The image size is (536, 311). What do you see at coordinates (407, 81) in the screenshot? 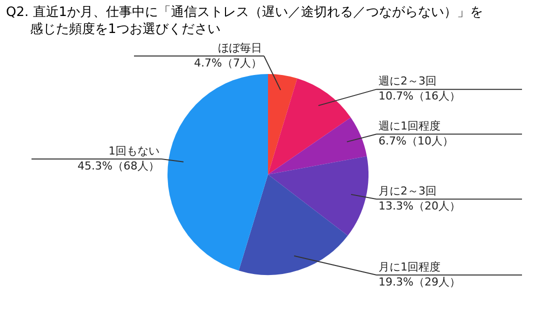
I see `slice-label: 週に2～3回` at bounding box center [407, 81].